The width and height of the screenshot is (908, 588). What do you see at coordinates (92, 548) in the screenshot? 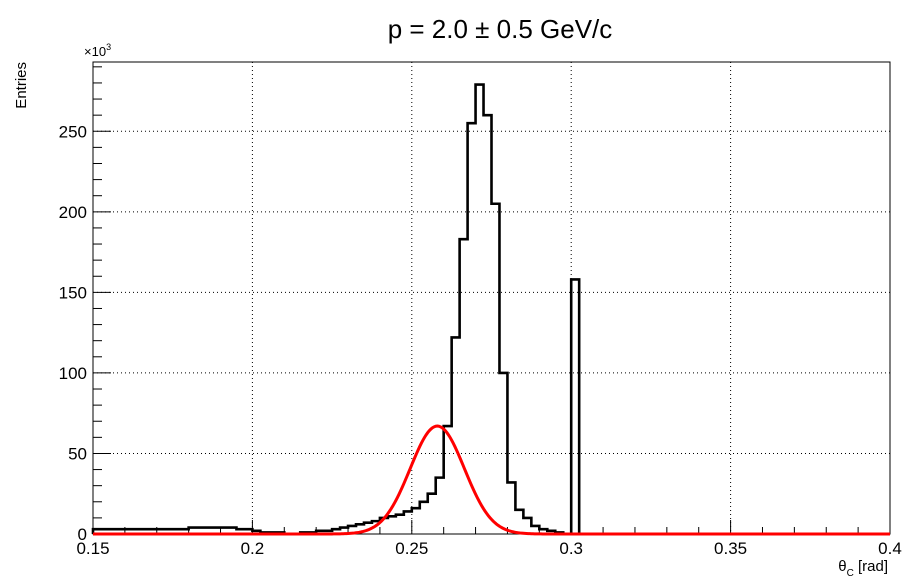
I see `x-tick-label: 0.15` at bounding box center [92, 548].